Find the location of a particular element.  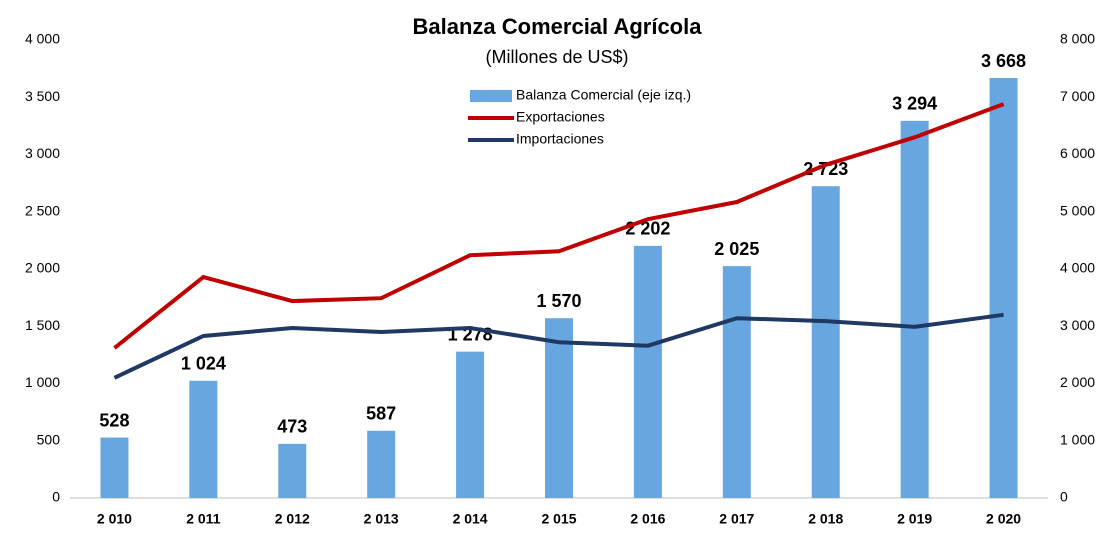

y-tick-label: 1 000 is located at coordinates (42, 382).